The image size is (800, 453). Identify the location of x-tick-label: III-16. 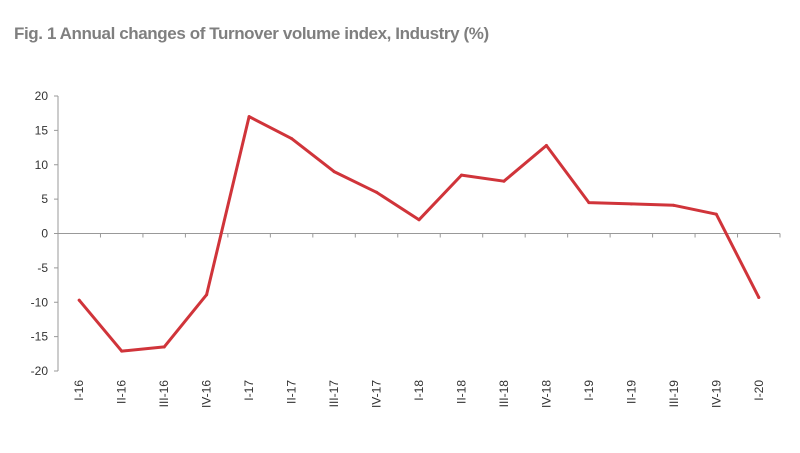
(164, 394).